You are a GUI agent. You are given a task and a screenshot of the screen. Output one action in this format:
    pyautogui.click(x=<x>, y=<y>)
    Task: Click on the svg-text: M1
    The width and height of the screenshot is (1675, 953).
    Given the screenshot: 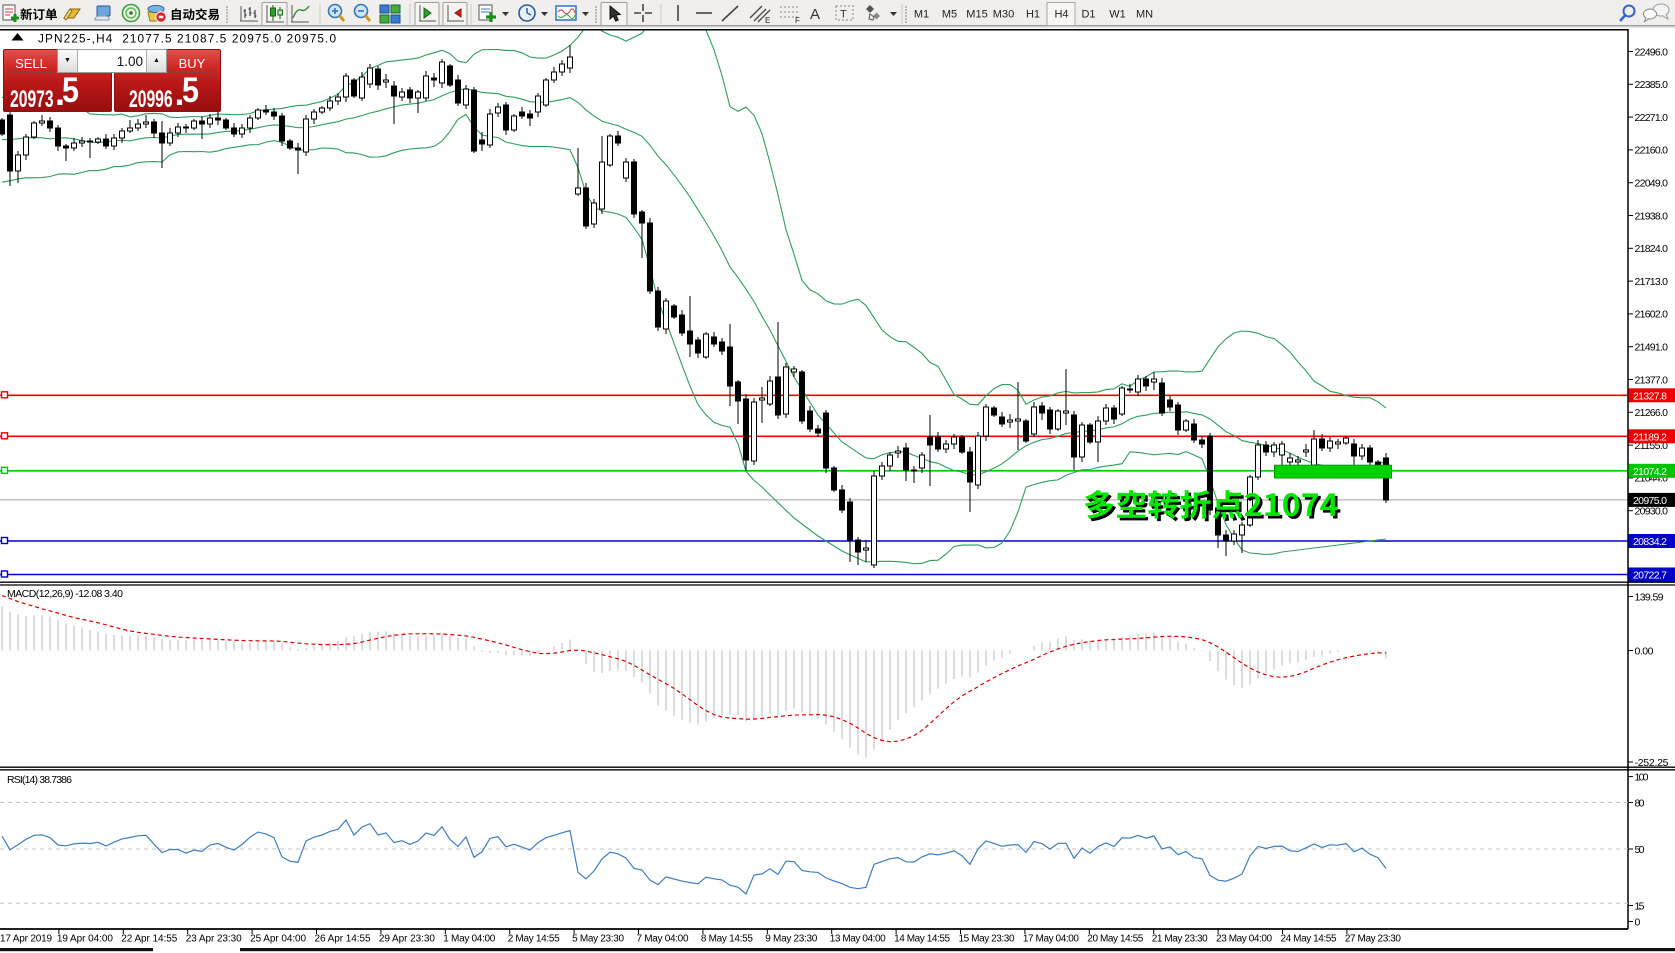 What is the action you would take?
    pyautogui.click(x=921, y=15)
    